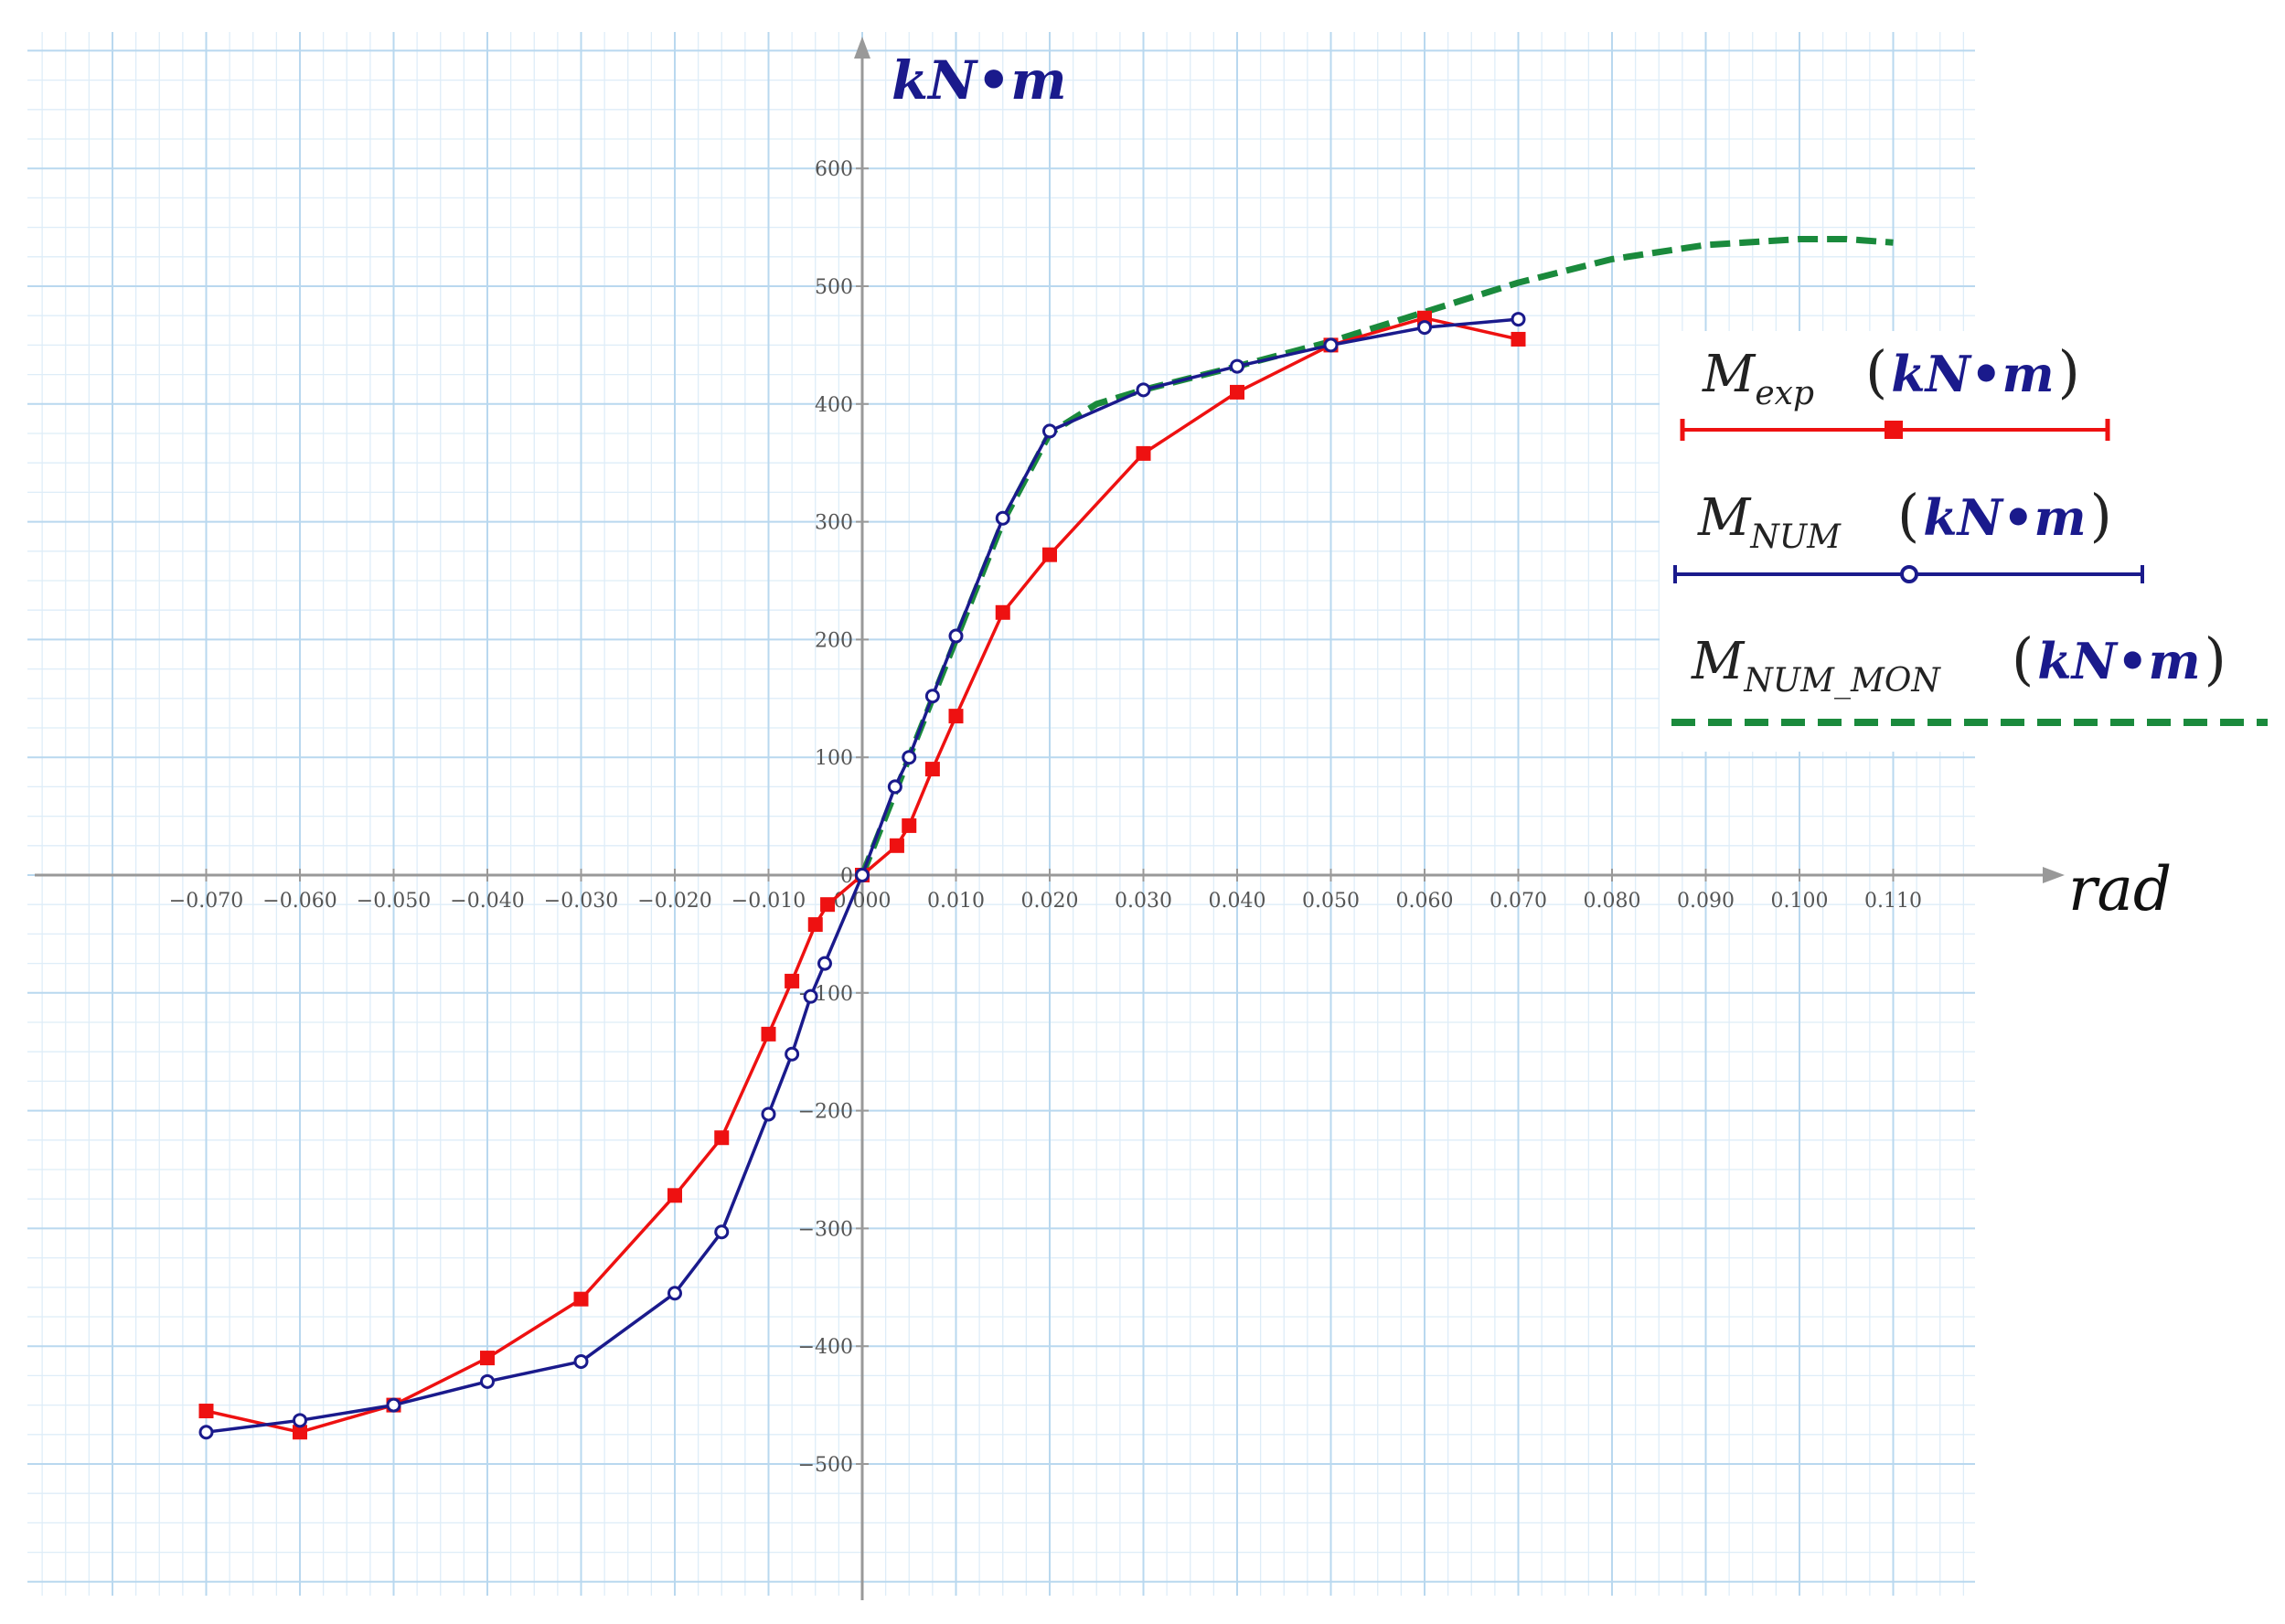 Image resolution: width=2285 pixels, height=1624 pixels. I want to click on legend-num-unit: kN•m, so click(2005, 517).